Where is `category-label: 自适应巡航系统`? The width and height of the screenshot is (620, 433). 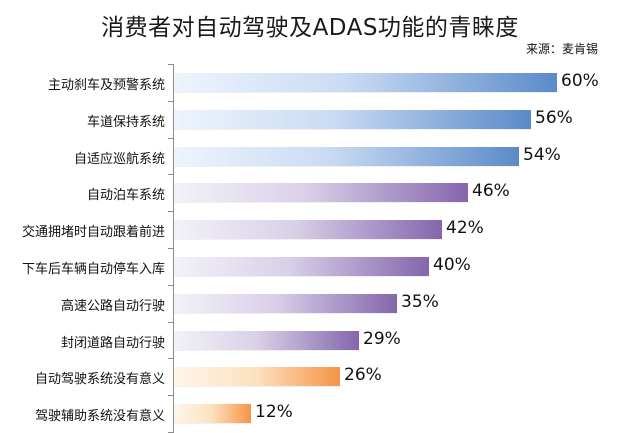
category-label: 自适应巡航系统 is located at coordinates (119, 159).